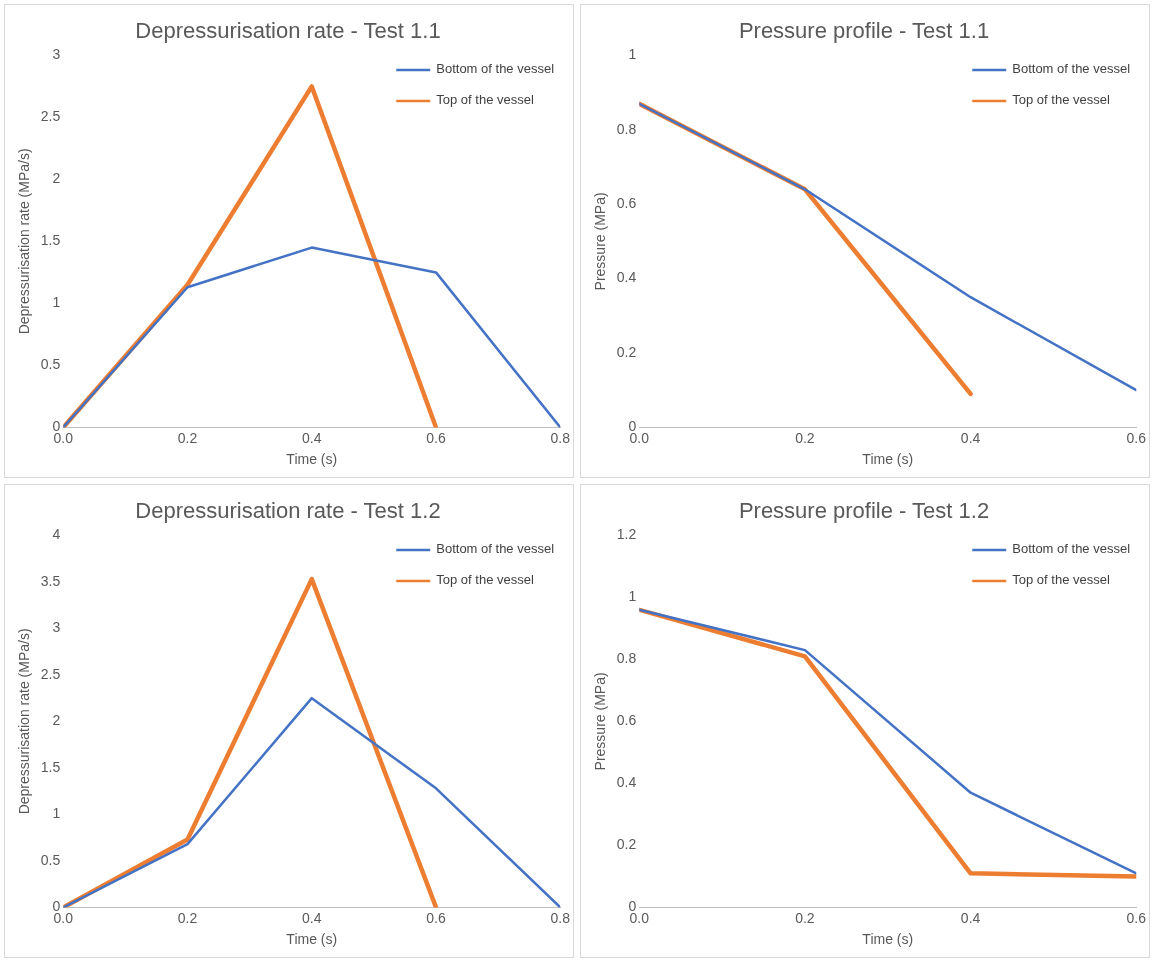 This screenshot has height=967, width=1152. I want to click on chart-title: Depressurisation rate - Test 1.1, so click(288, 31).